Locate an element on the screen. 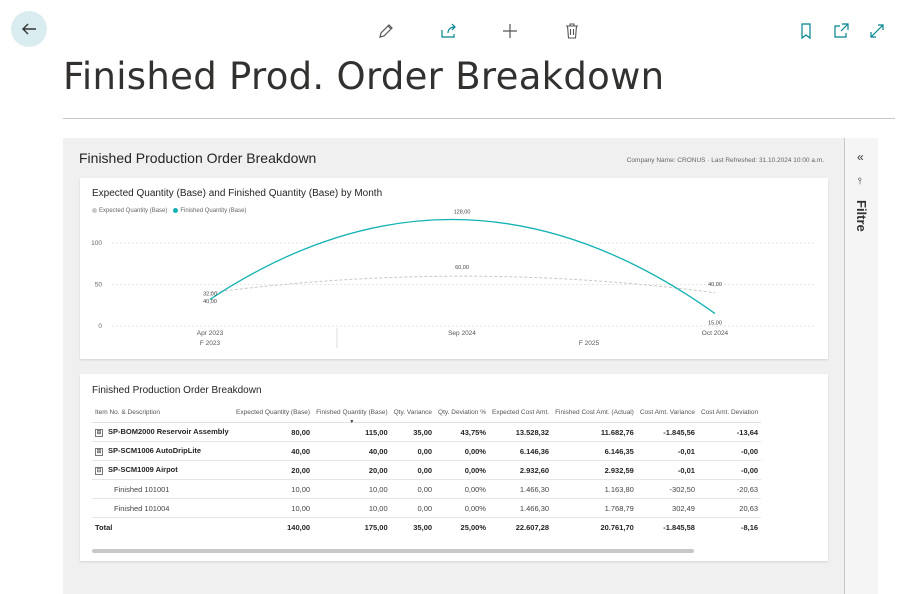  cell: 13.528,32 is located at coordinates (520, 432).